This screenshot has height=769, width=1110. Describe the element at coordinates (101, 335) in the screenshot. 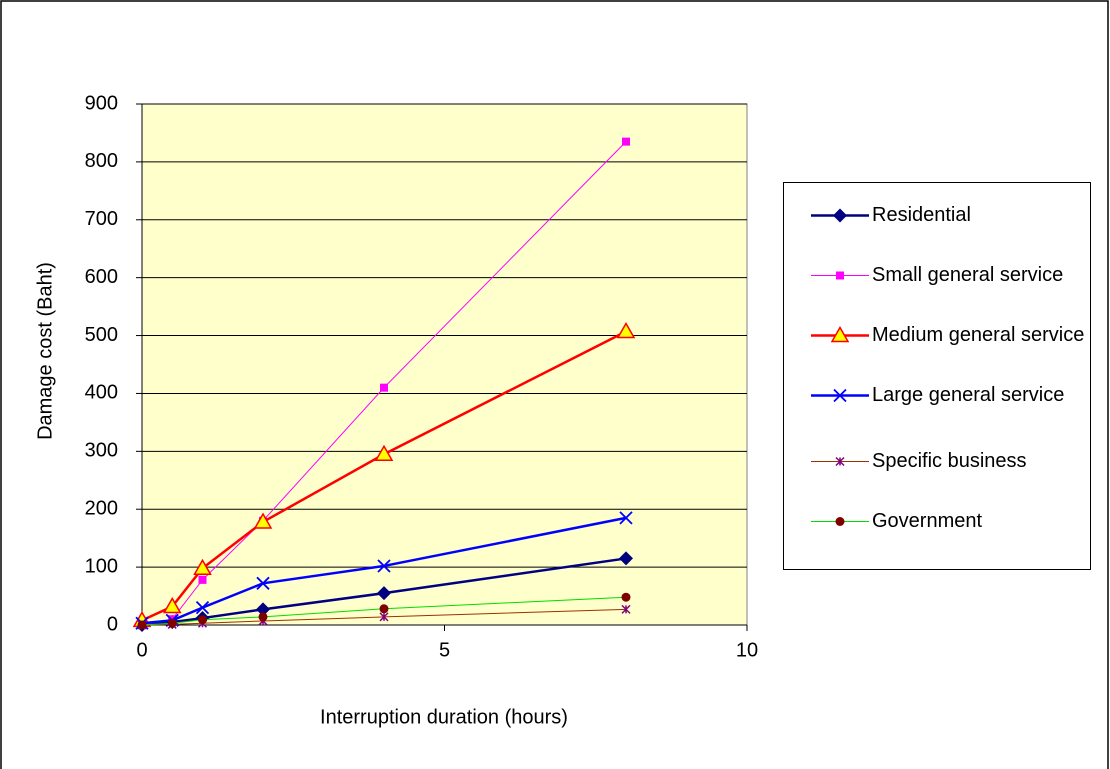

I see `y-tick-label: 500` at that location.